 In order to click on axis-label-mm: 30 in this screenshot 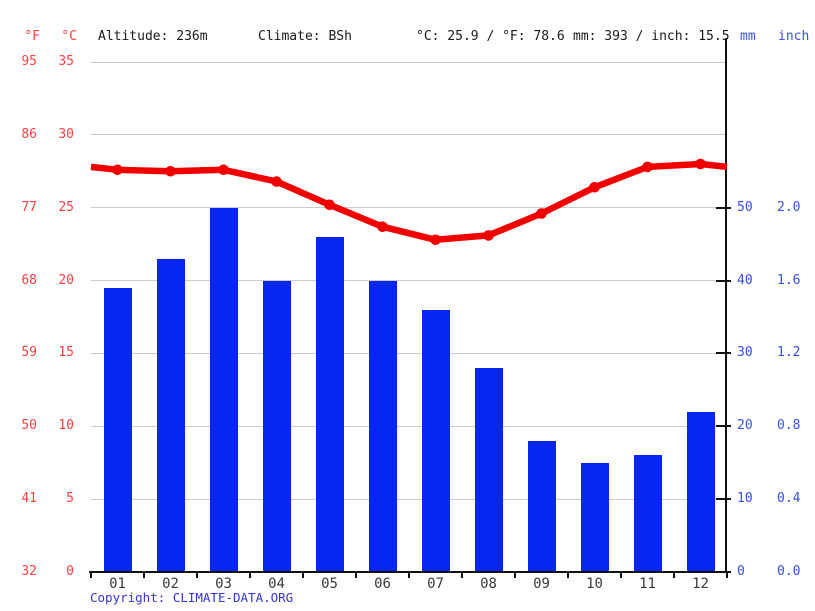, I will do `click(745, 353)`.